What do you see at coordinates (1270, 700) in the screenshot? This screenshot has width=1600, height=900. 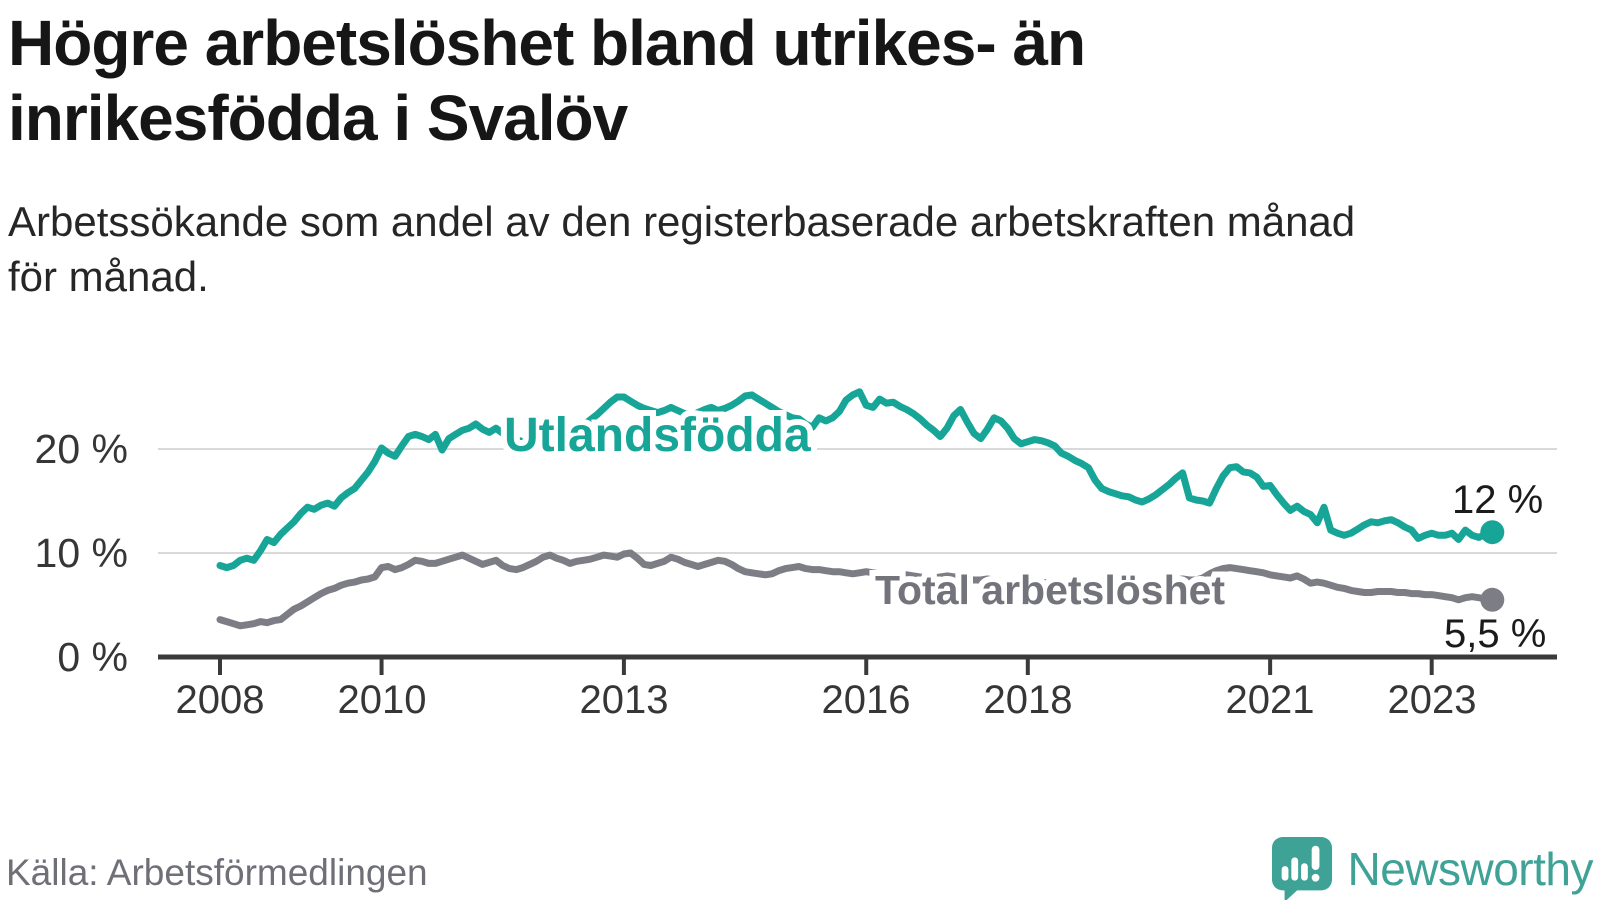 I see `x-axis-label-2021: 2021` at bounding box center [1270, 700].